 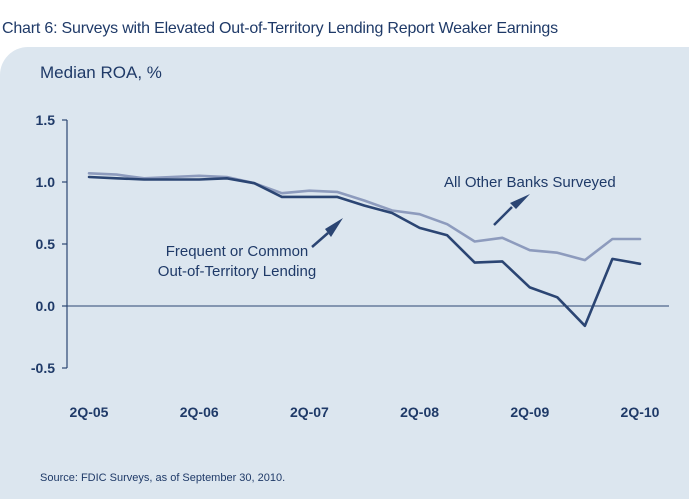 I want to click on x-tick-label: 2Q-06, so click(x=199, y=412).